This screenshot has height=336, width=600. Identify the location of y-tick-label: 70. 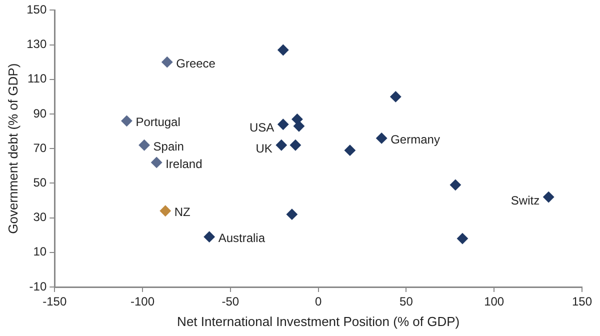
(40, 147).